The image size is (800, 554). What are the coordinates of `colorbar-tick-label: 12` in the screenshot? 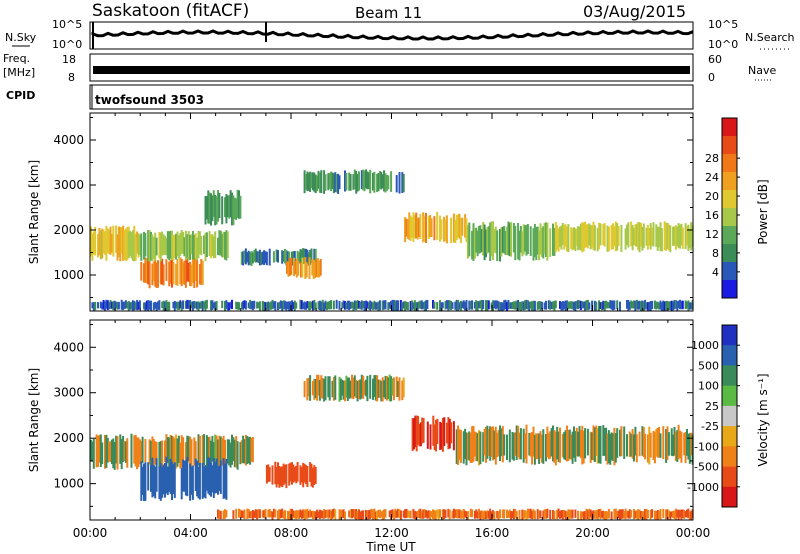 It's located at (712, 234).